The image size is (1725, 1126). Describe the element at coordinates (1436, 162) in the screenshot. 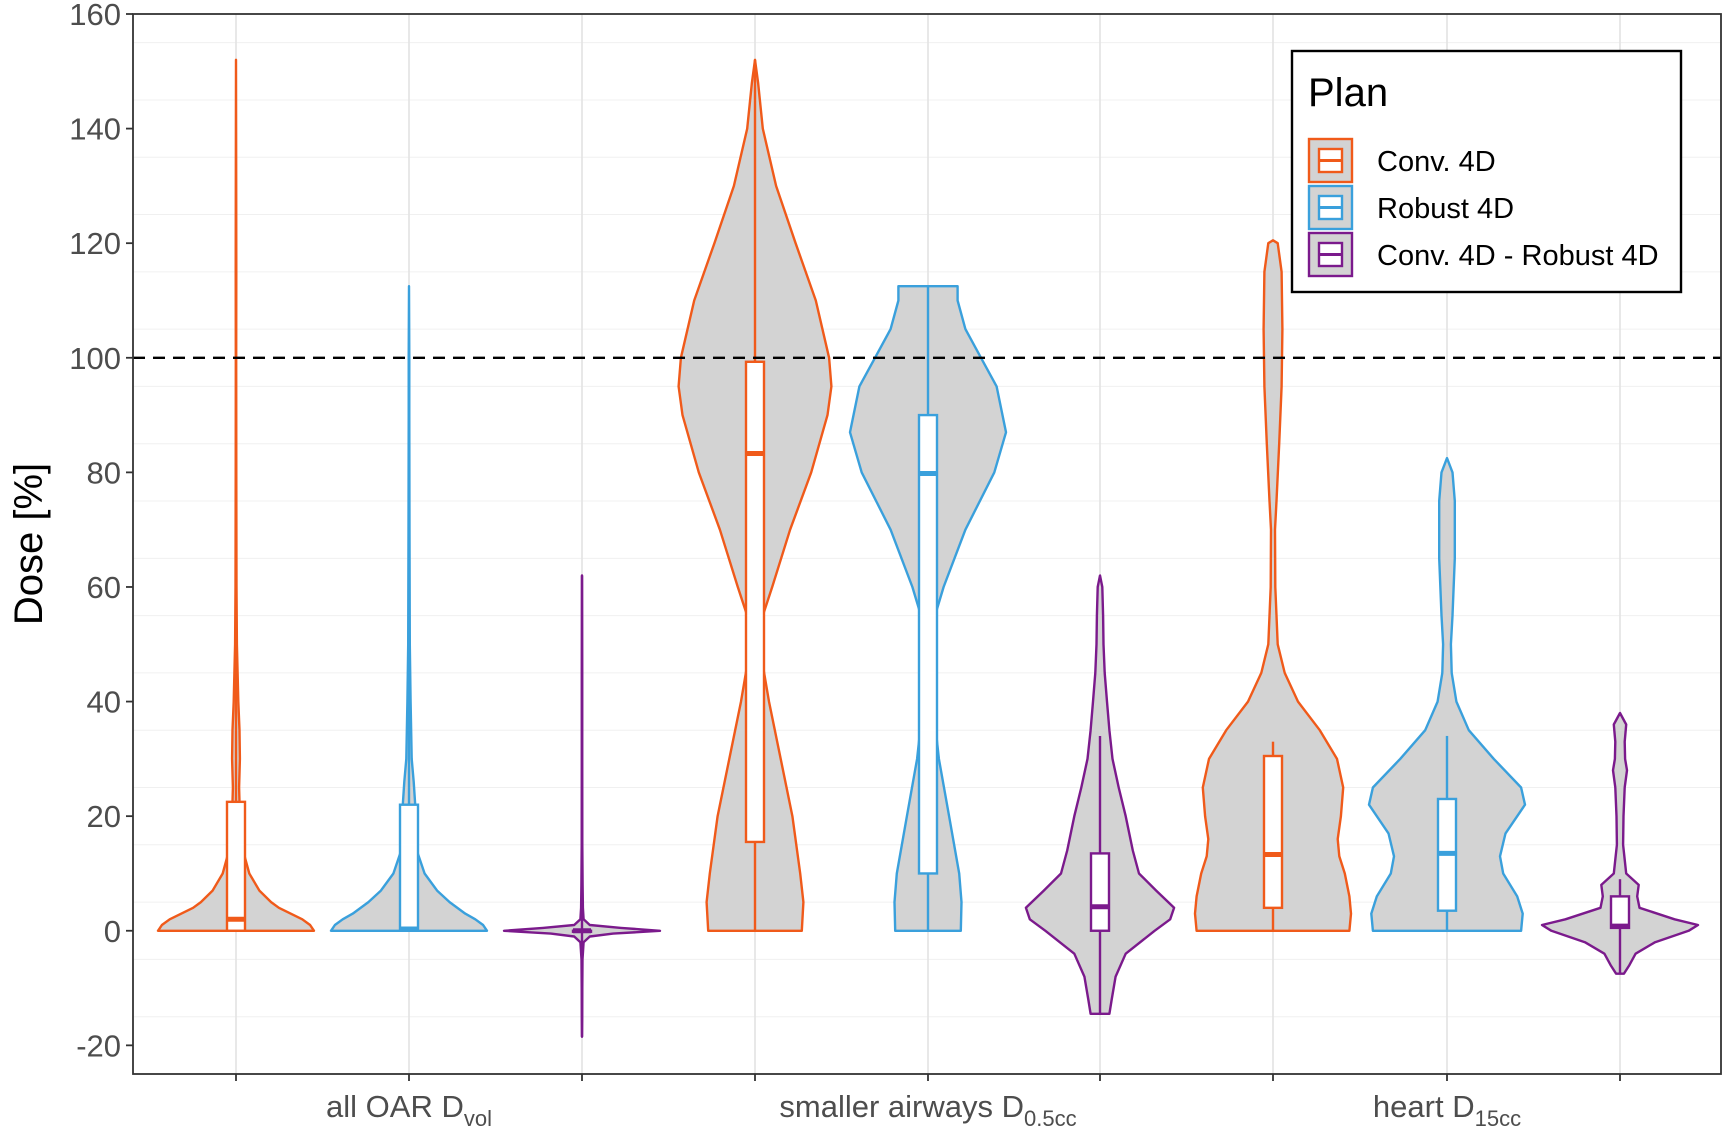

I see `legend-label: Conv. 4D` at that location.